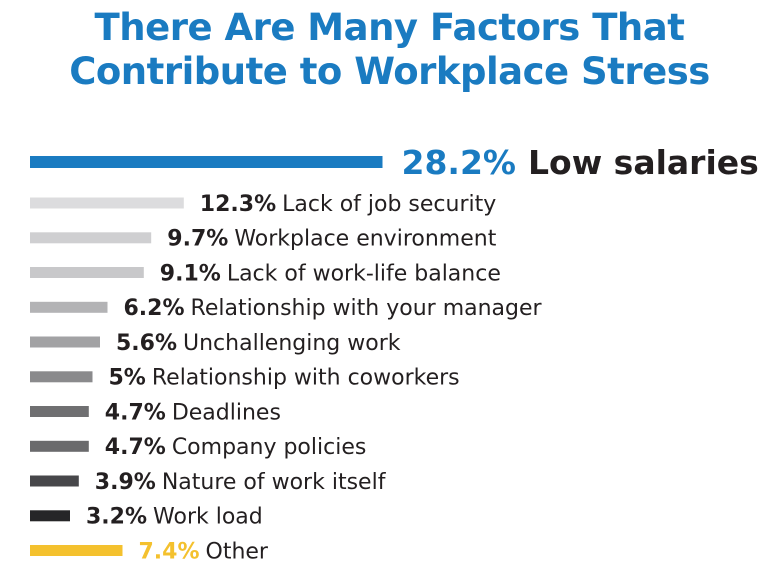 This screenshot has height=571, width=779. I want to click on category-label-work-load: Work load, so click(208, 517).